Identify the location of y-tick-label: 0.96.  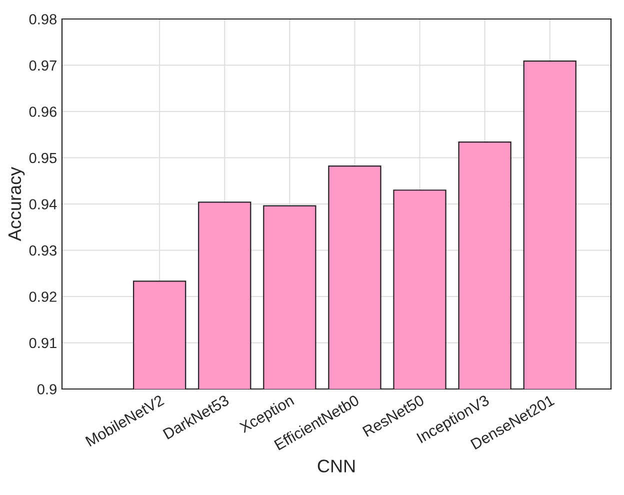
(42, 111).